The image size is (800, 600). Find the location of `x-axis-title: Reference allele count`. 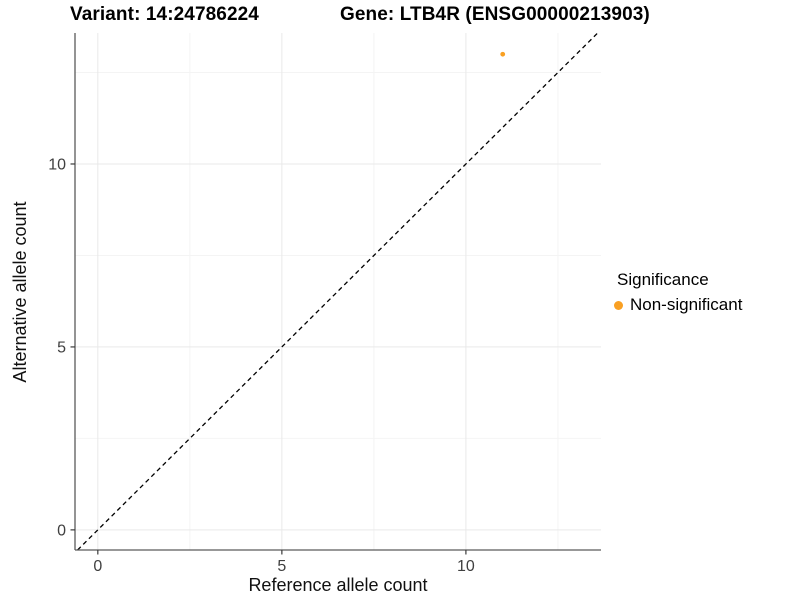

x-axis-title: Reference allele count is located at coordinates (338, 585).